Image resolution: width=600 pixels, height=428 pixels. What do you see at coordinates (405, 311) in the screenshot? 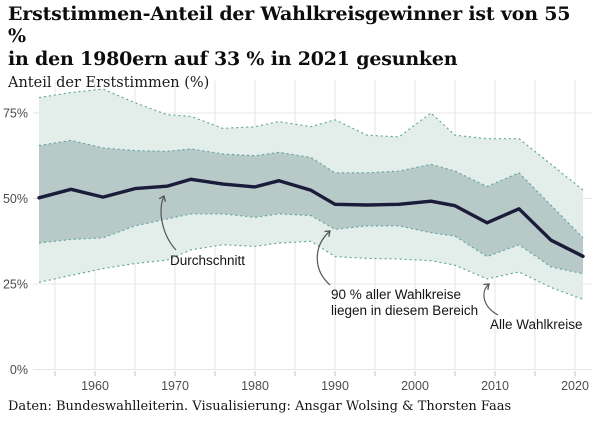
I see `annotation-90-percent-band-line2: liegen in diesem Bereich` at bounding box center [405, 311].